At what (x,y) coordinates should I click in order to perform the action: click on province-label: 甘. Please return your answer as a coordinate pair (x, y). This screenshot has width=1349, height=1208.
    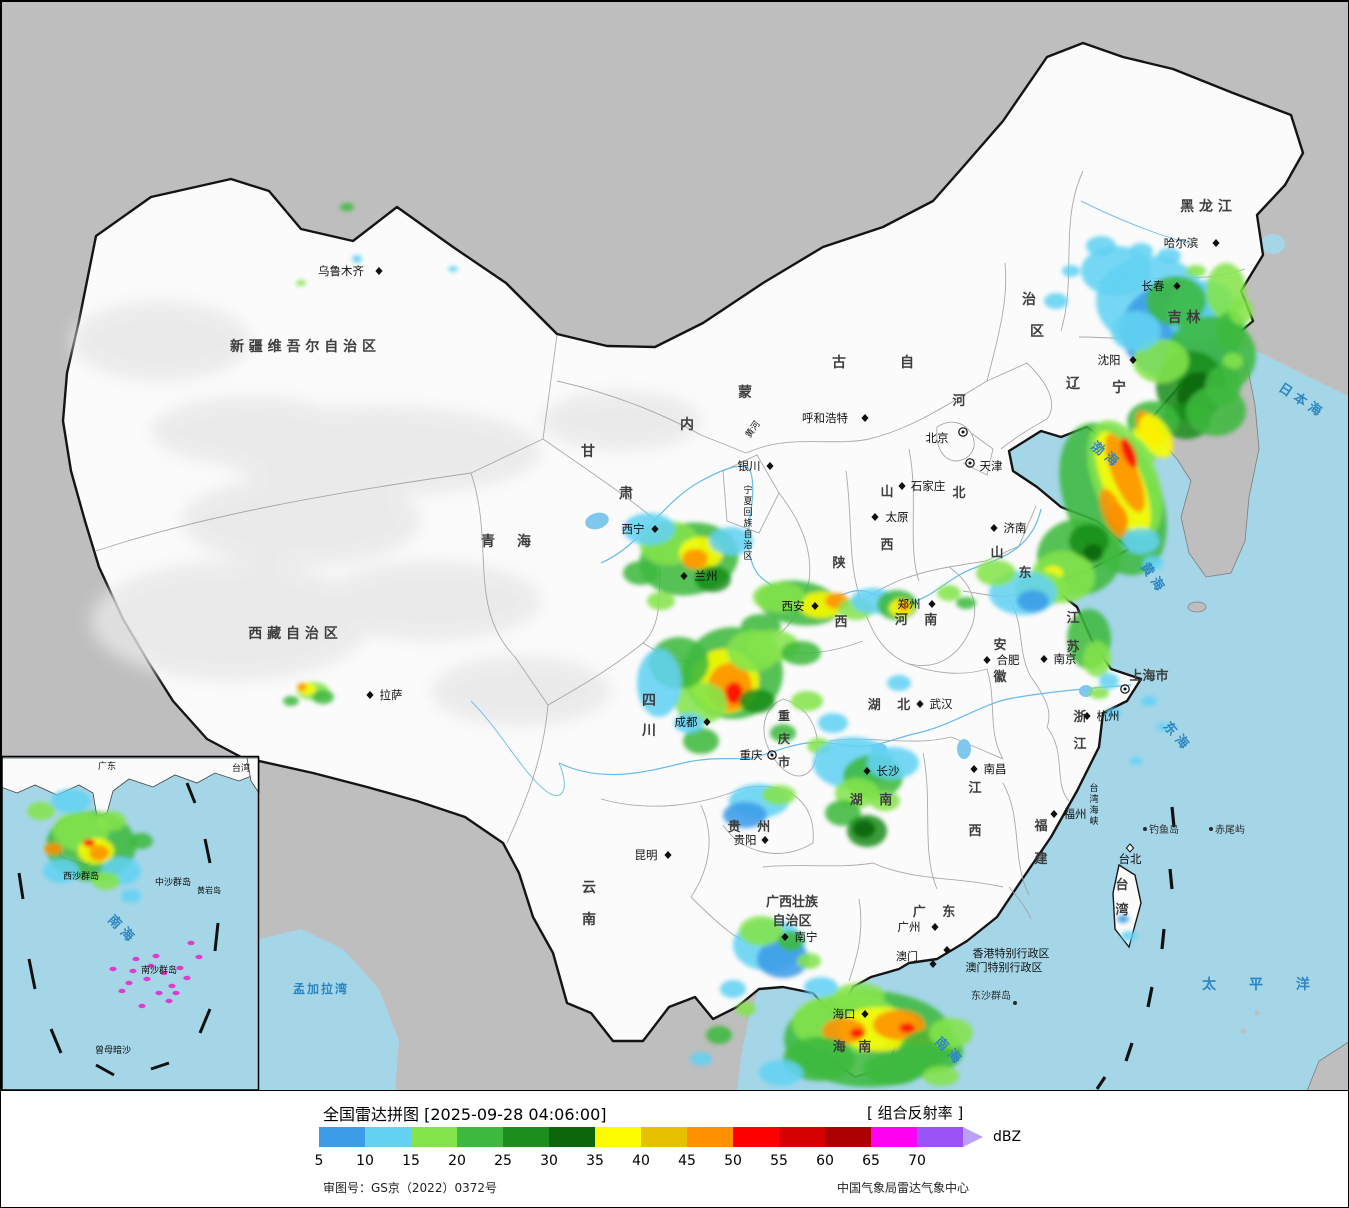
    Looking at the image, I should click on (588, 451).